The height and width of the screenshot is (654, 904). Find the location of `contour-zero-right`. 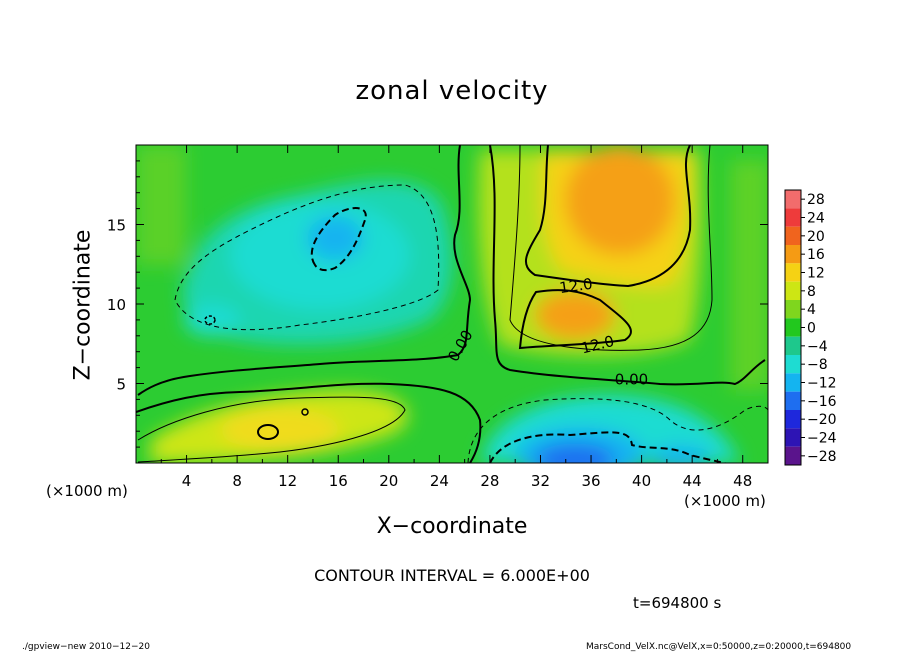

contour-zero-right is located at coordinates (627, 265).